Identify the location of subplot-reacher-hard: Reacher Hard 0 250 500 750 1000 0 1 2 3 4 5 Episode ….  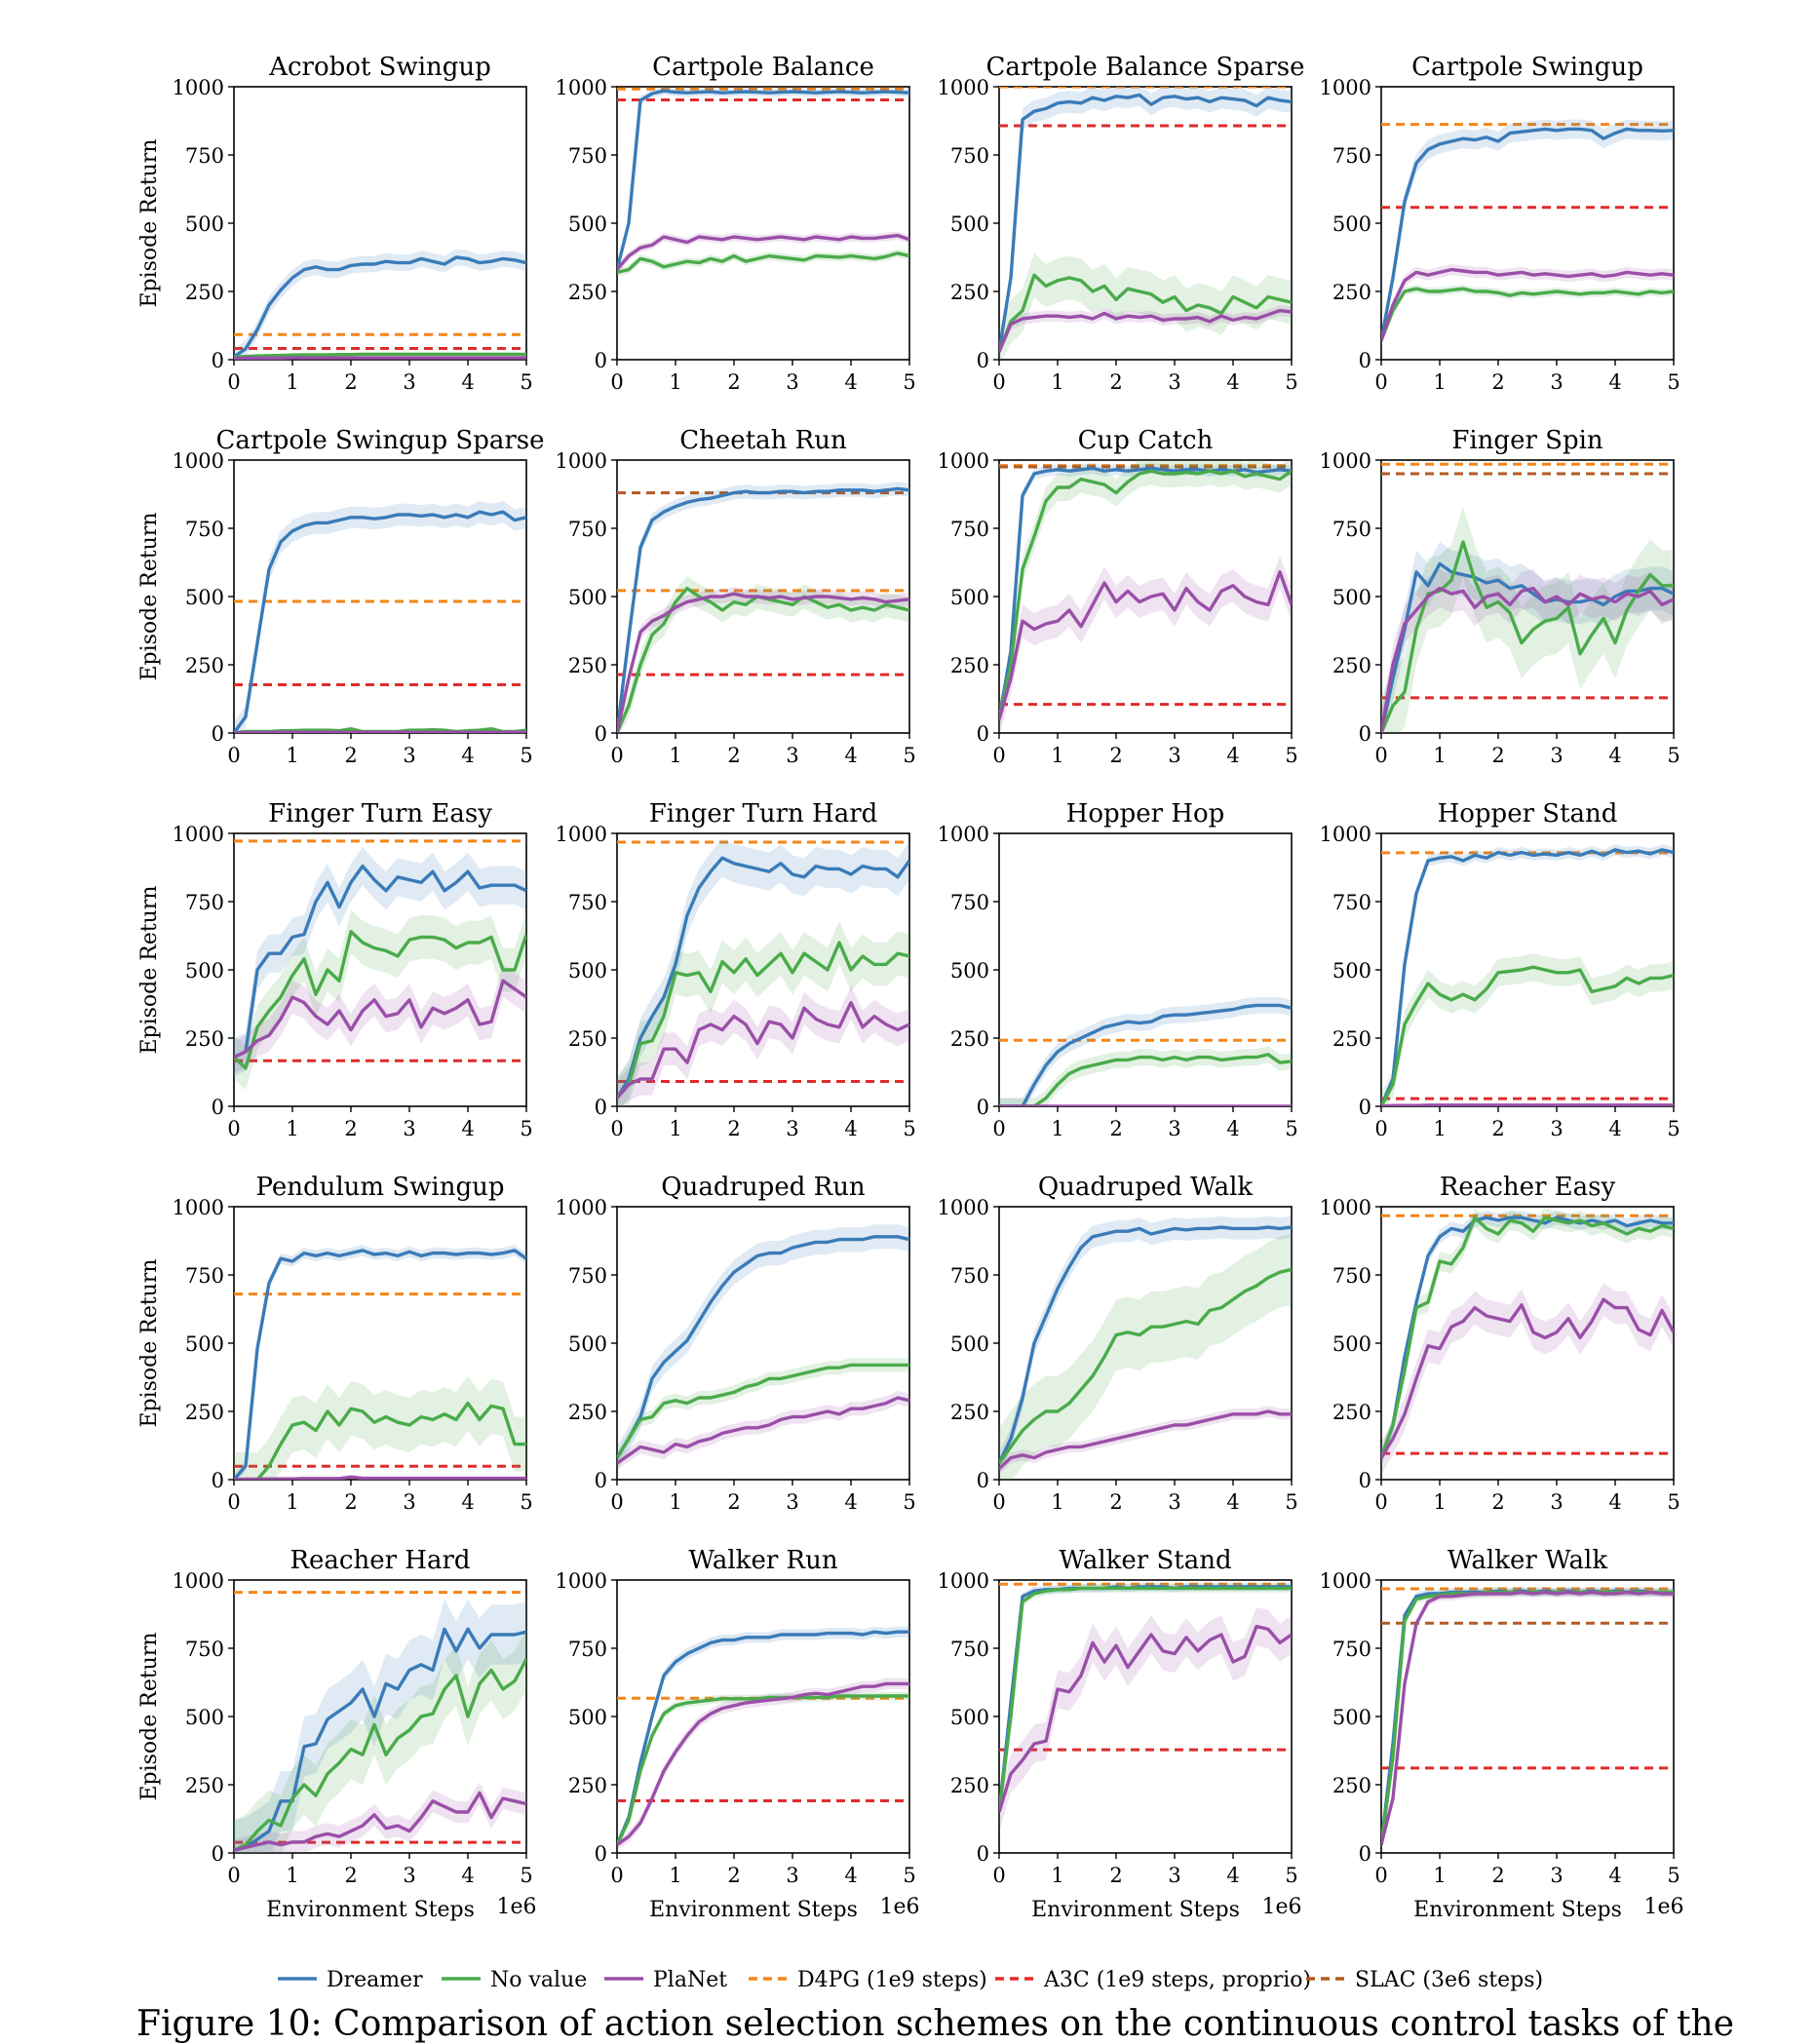
(337, 1734).